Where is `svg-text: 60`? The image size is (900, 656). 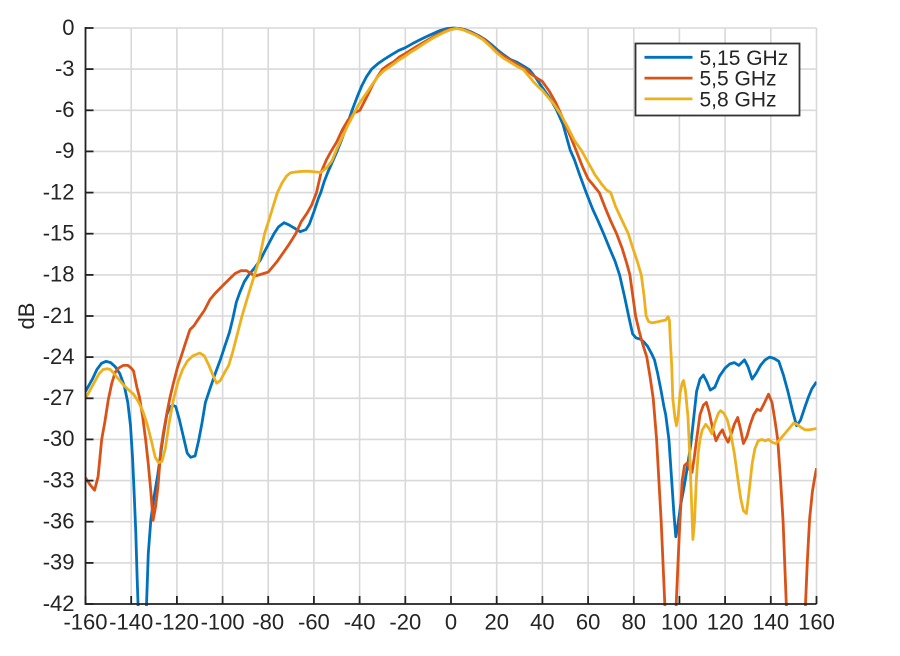 svg-text: 60 is located at coordinates (588, 622).